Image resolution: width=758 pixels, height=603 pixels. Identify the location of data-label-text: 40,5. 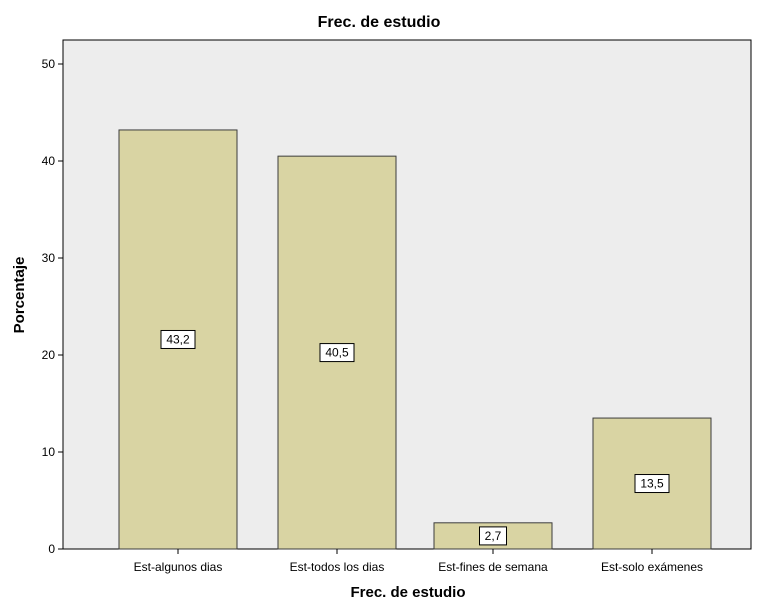
(337, 353).